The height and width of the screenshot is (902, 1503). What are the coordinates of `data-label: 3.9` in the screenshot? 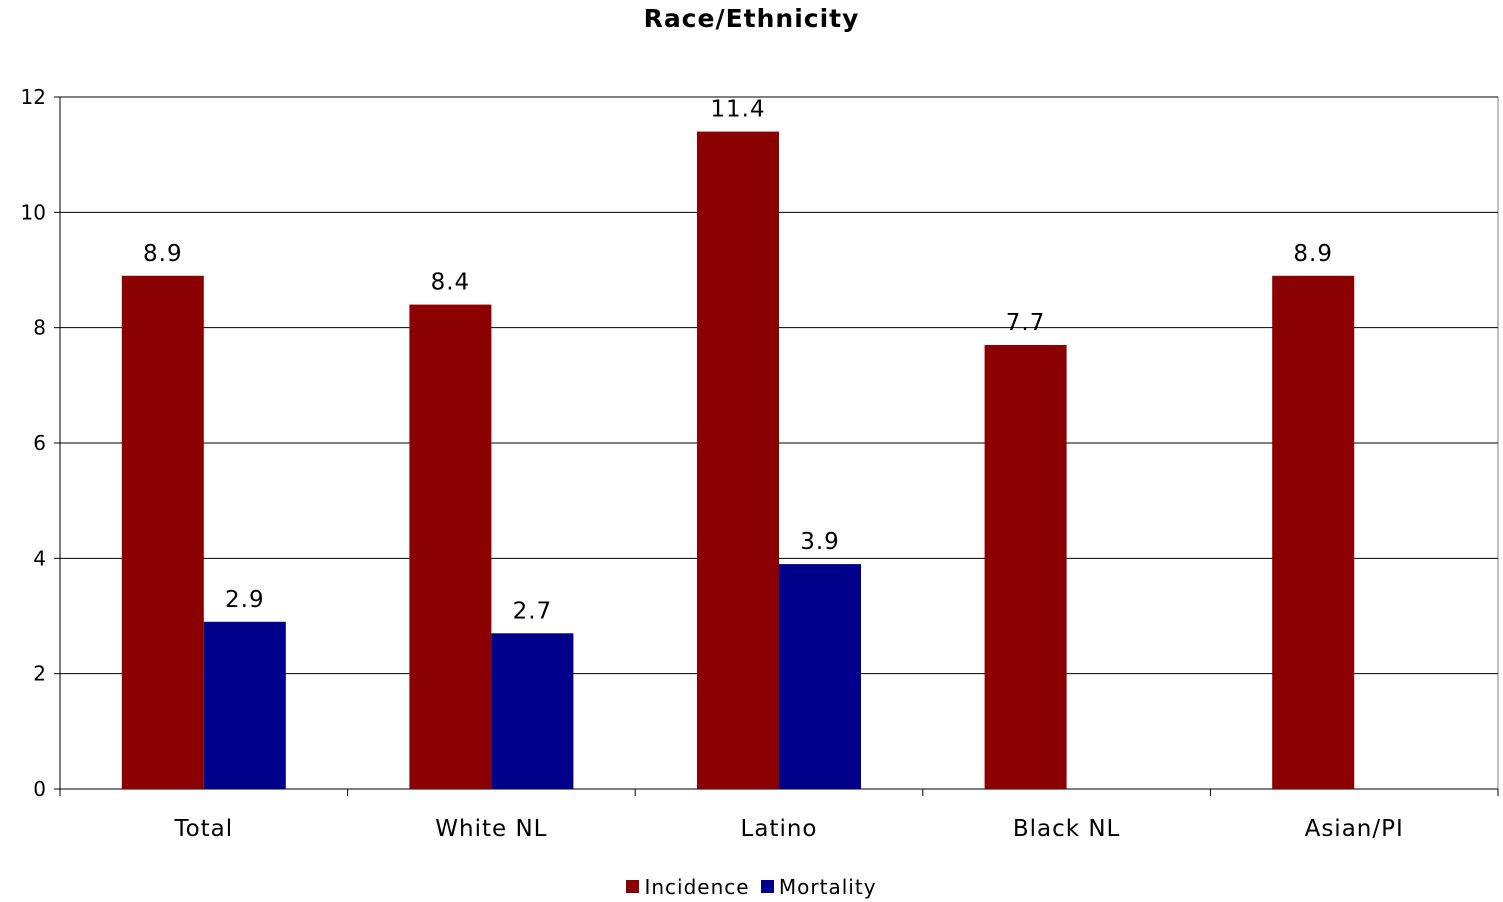 It's located at (820, 542).